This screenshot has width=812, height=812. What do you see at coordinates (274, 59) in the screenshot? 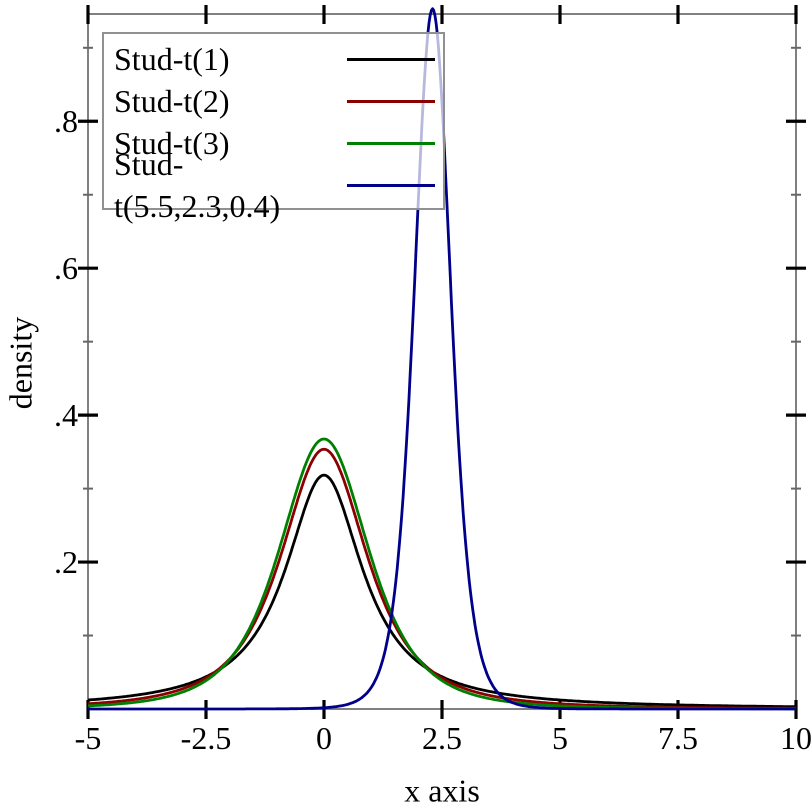
I see `legend-item: Stud-t(1)` at bounding box center [274, 59].